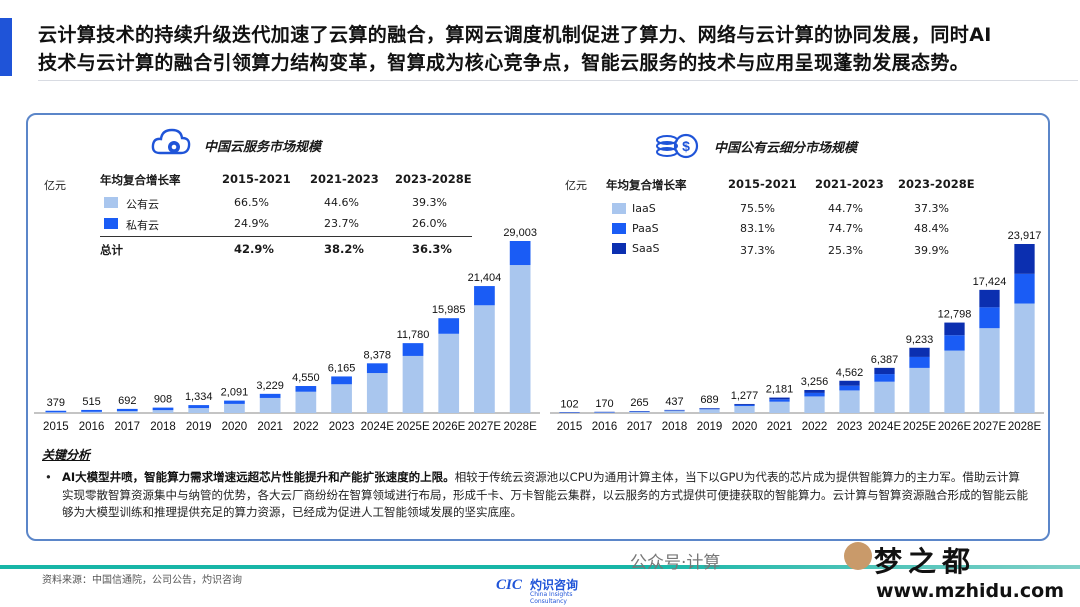  Describe the element at coordinates (449, 373) in the screenshot. I see `left-bar-公有云-2026E` at that location.